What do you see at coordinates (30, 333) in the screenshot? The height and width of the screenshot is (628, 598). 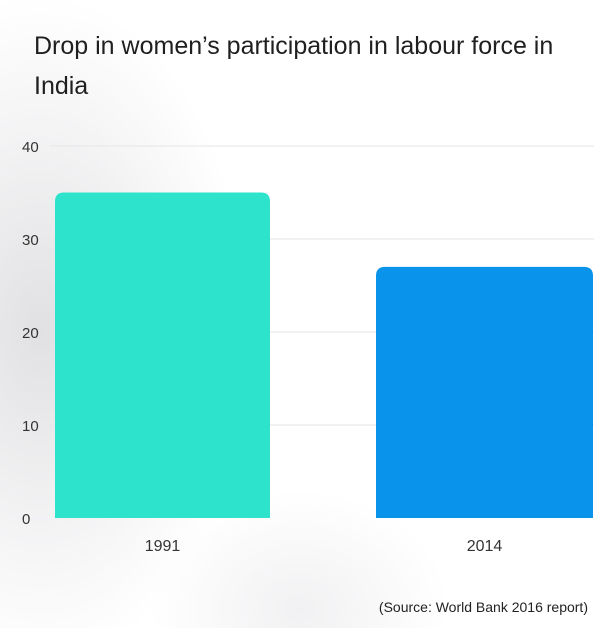 I see `y-tick-label-20: 20` at bounding box center [30, 333].